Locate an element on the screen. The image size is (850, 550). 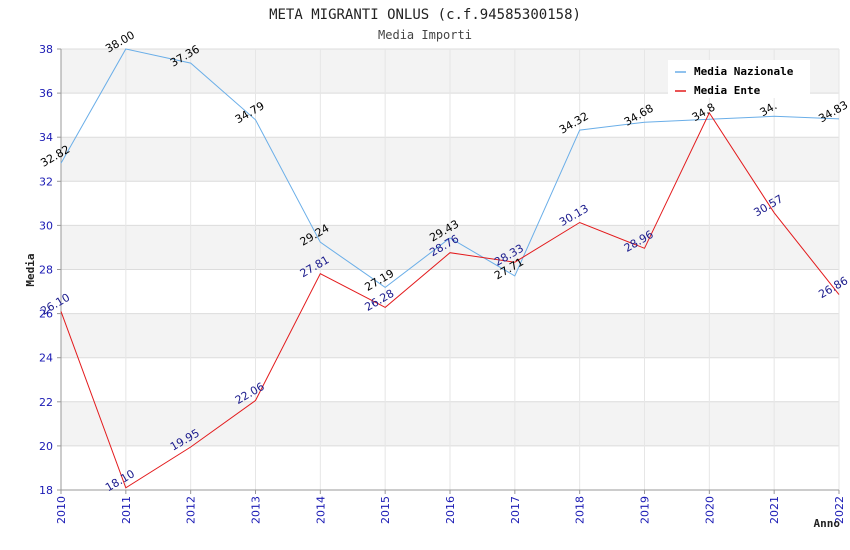
x-tick-label: 2015 is located at coordinates (385, 510).